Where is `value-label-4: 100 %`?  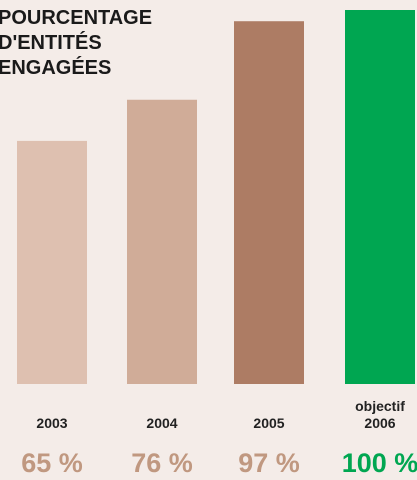
value-label-4: 100 % is located at coordinates (379, 463).